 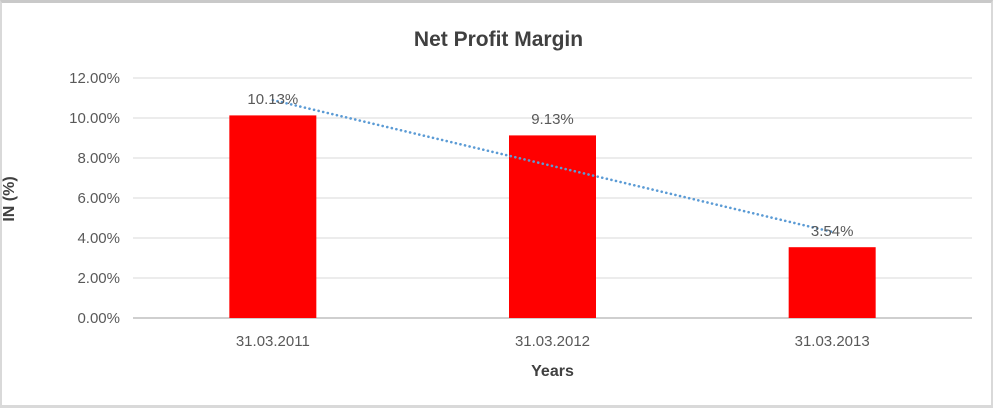 I want to click on bar-31.03.2013, so click(x=832, y=282).